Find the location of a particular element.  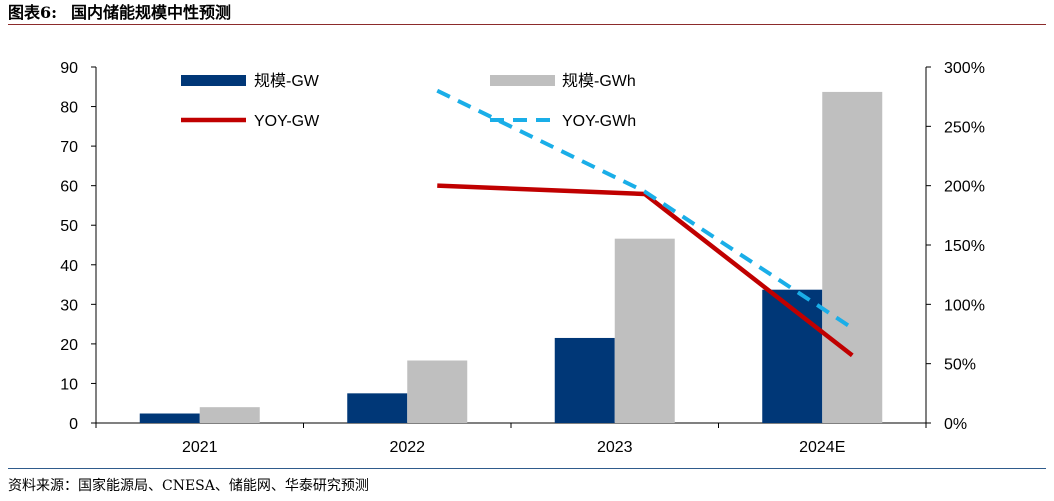

right-tick-label: 250% is located at coordinates (964, 127).